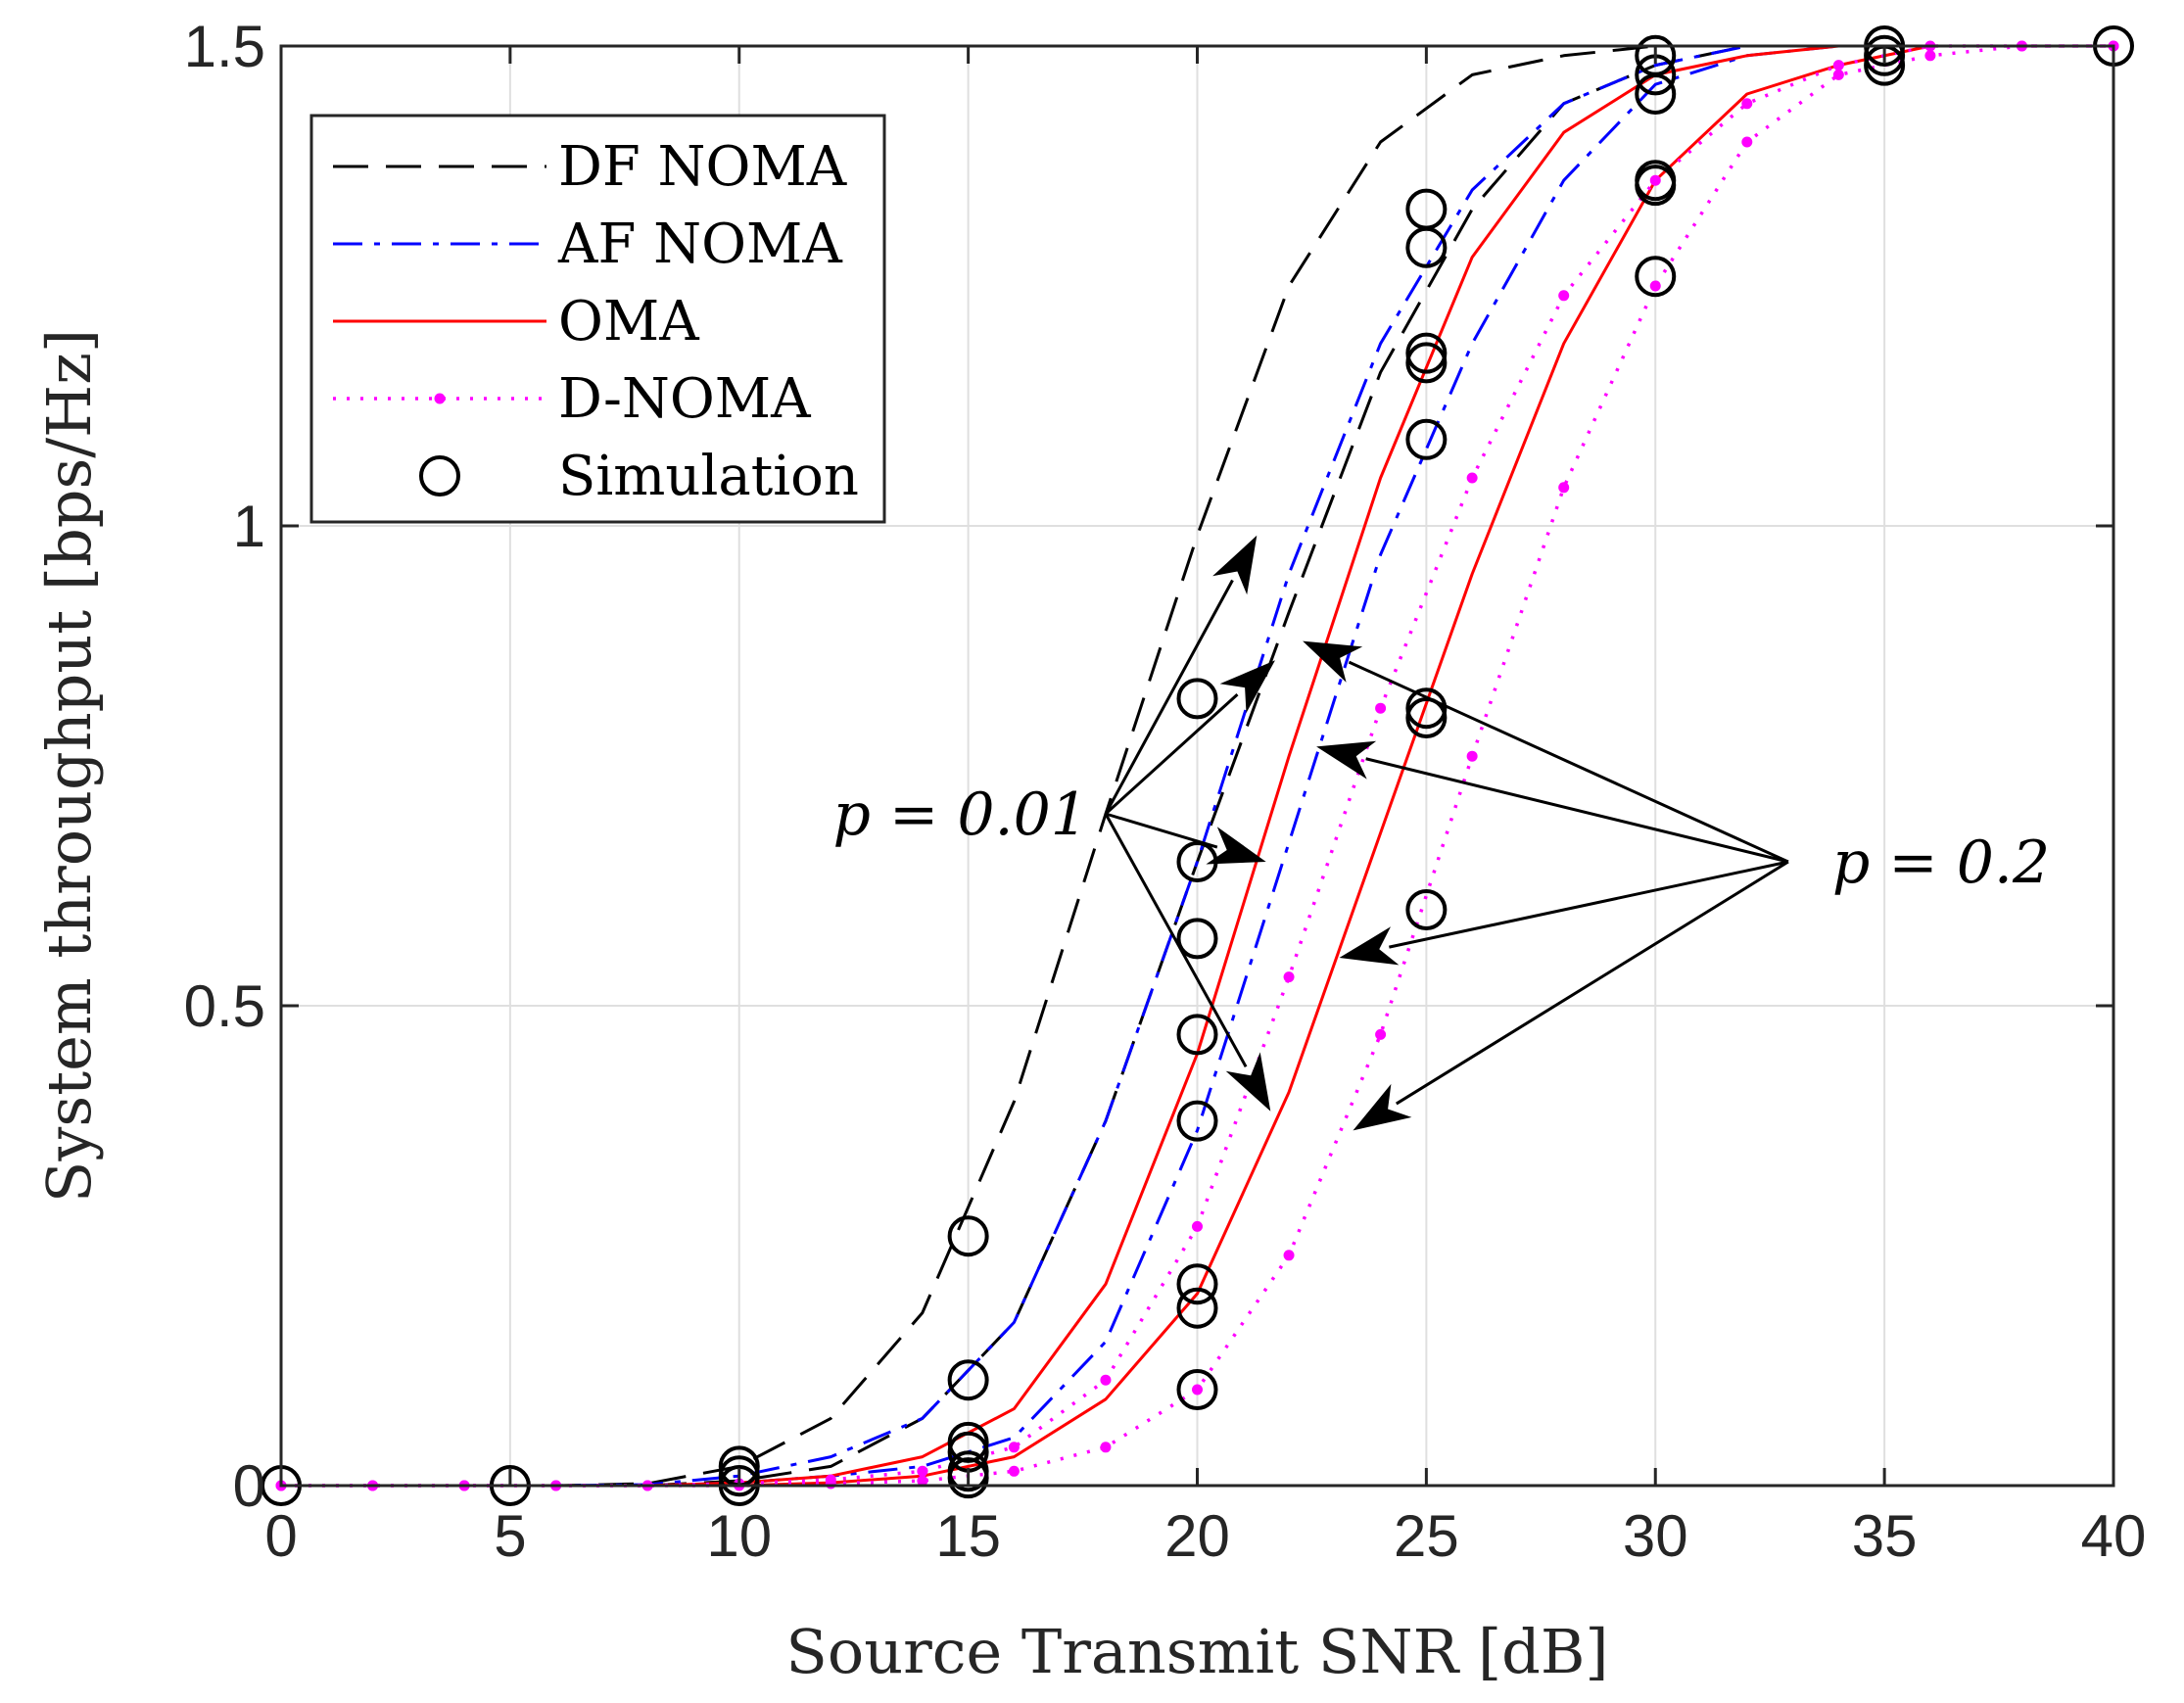 This screenshot has width=2184, height=1703. I want to click on legend-label-df-noma: DF NOMA, so click(702, 167).